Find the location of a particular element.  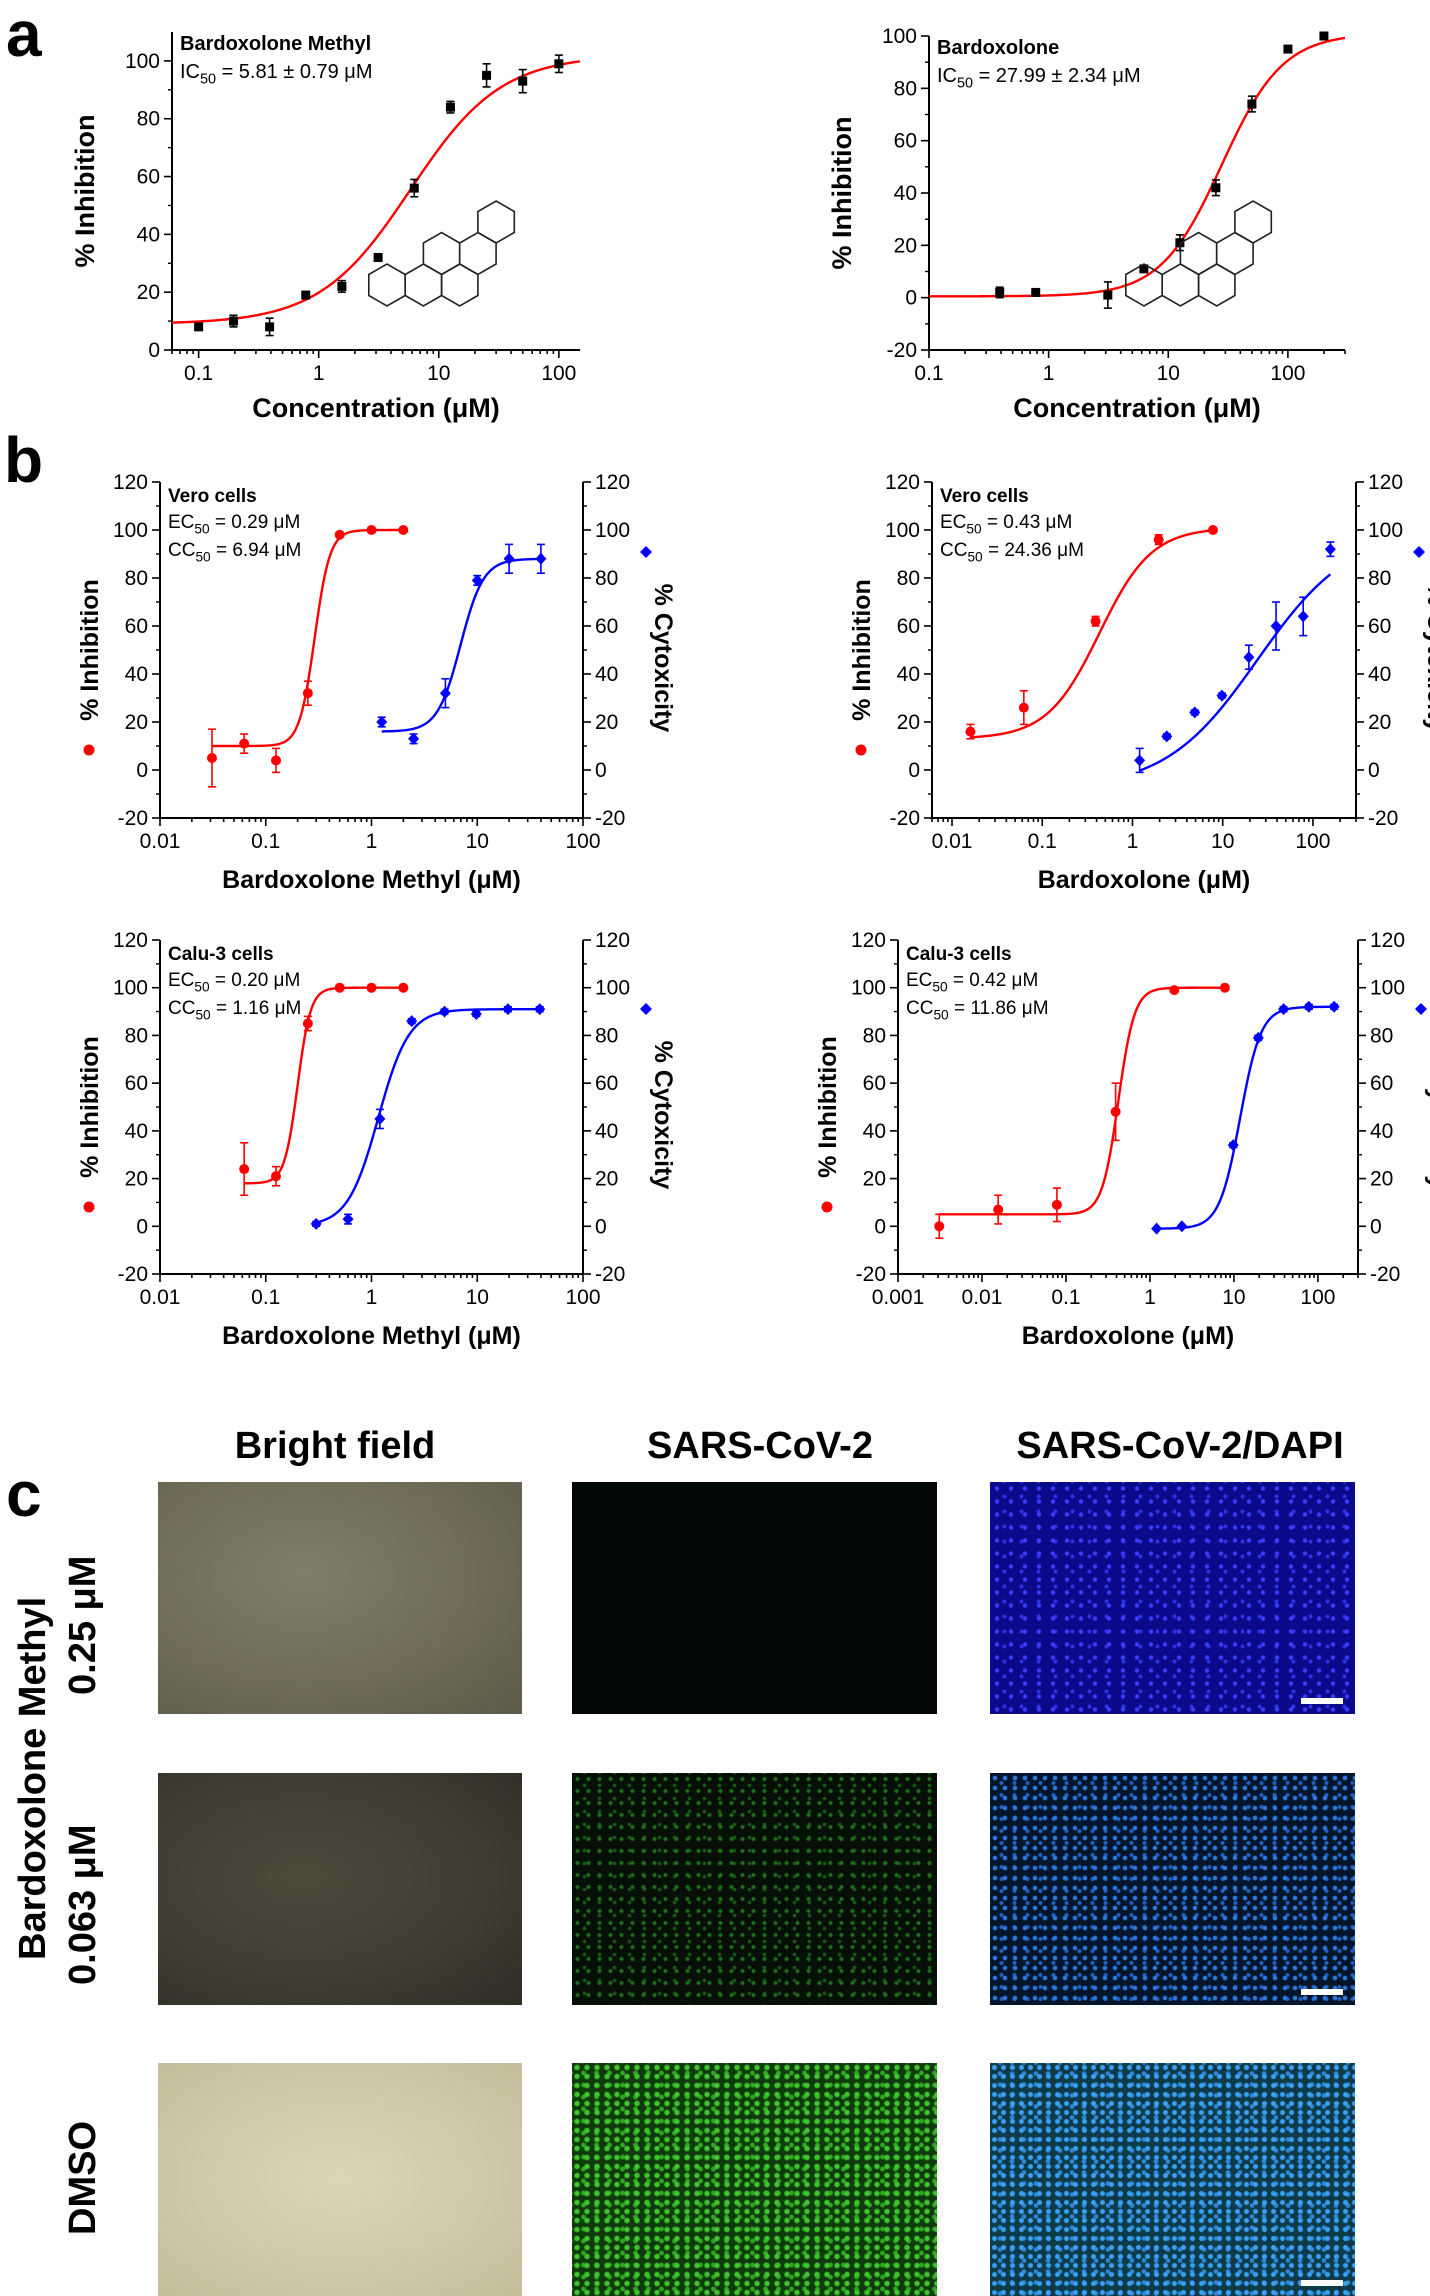

y2-tick-label: -20 is located at coordinates (1385, 1274).